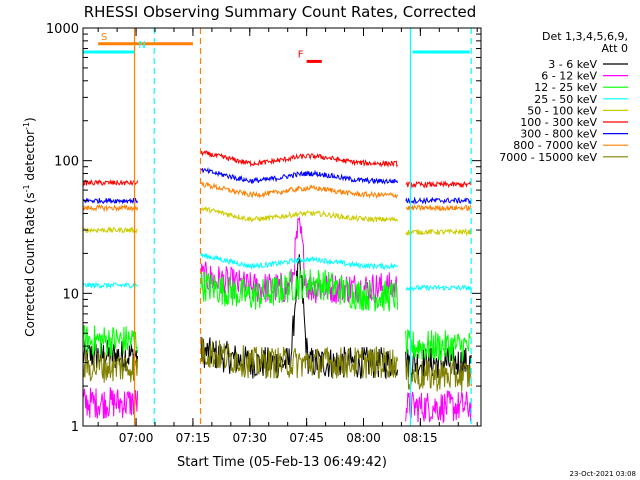 The width and height of the screenshot is (640, 480). What do you see at coordinates (30, 119) in the screenshot?
I see `y-axis-label-end: )` at bounding box center [30, 119].